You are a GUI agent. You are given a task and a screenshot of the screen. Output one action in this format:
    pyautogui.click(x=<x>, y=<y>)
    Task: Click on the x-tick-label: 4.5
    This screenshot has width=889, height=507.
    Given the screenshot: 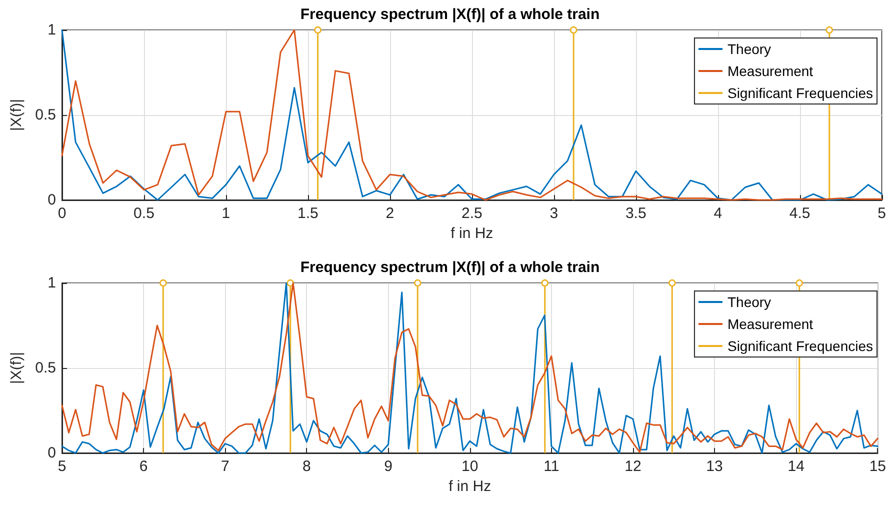 What is the action you would take?
    pyautogui.click(x=799, y=213)
    